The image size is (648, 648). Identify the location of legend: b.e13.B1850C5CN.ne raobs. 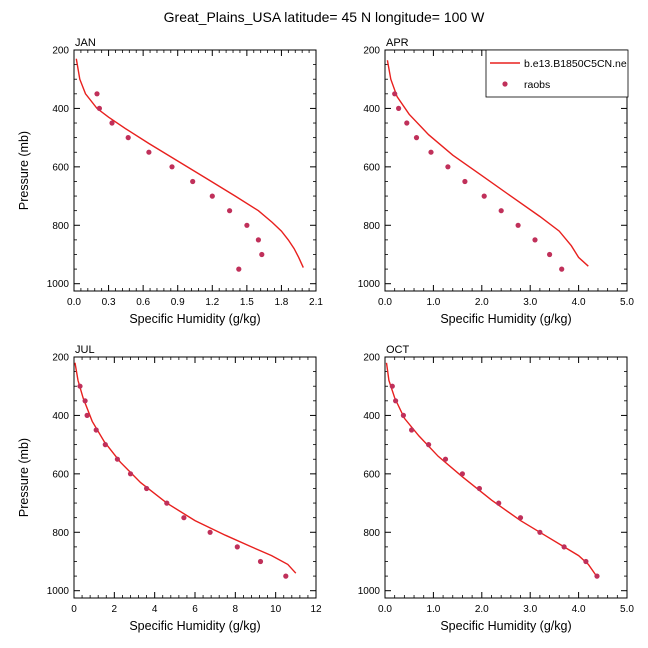
(557, 73).